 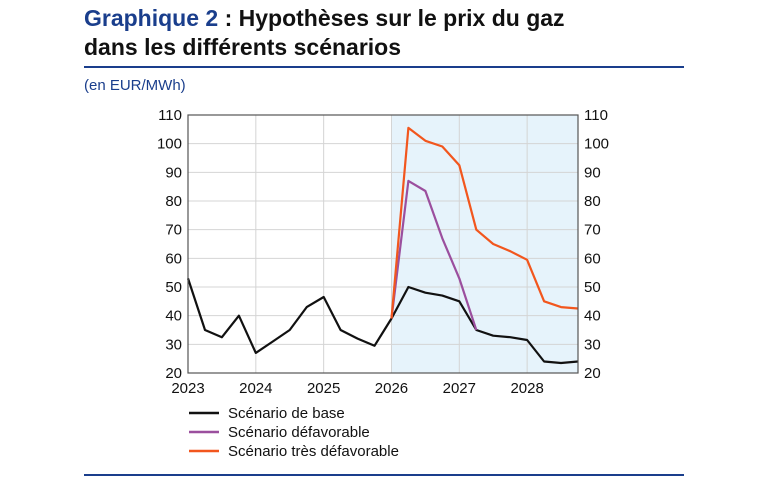 What do you see at coordinates (592, 316) in the screenshot?
I see `y-tick-right: 40` at bounding box center [592, 316].